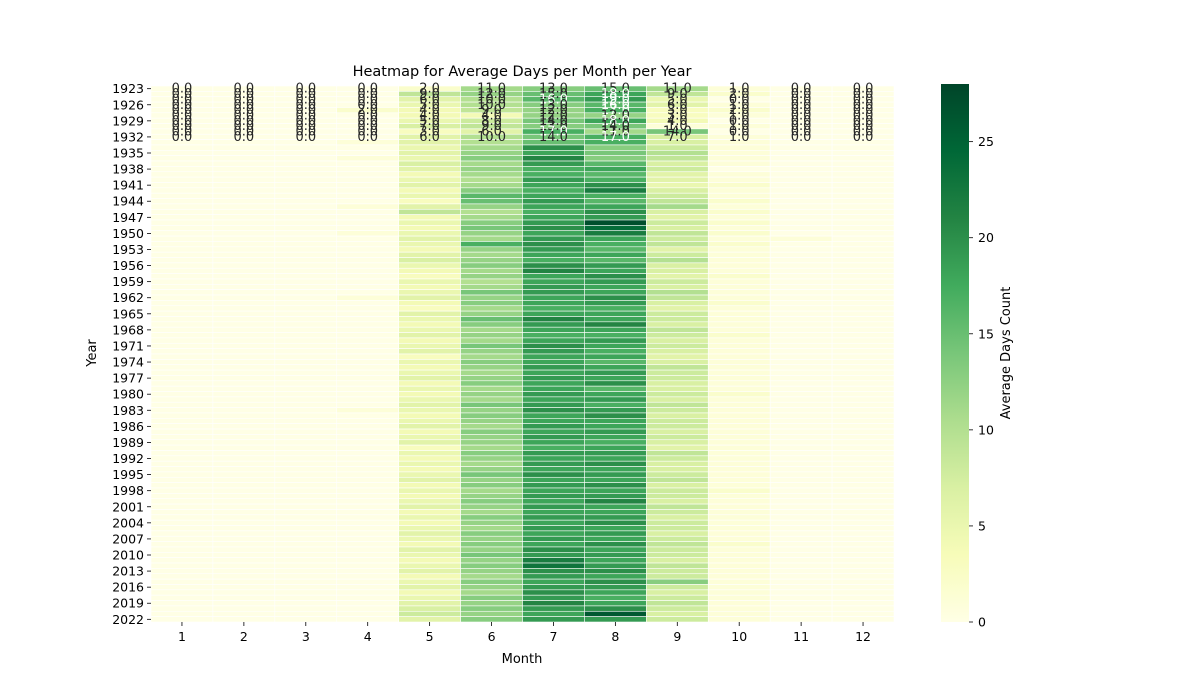  Describe the element at coordinates (429, 121) in the screenshot. I see `cell-annotation: 5.0` at that location.